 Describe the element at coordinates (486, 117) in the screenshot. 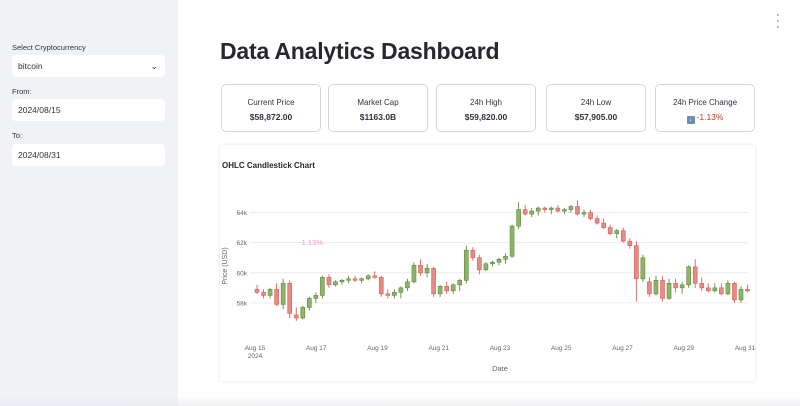

I see `metric-value: $59,820.00` at that location.